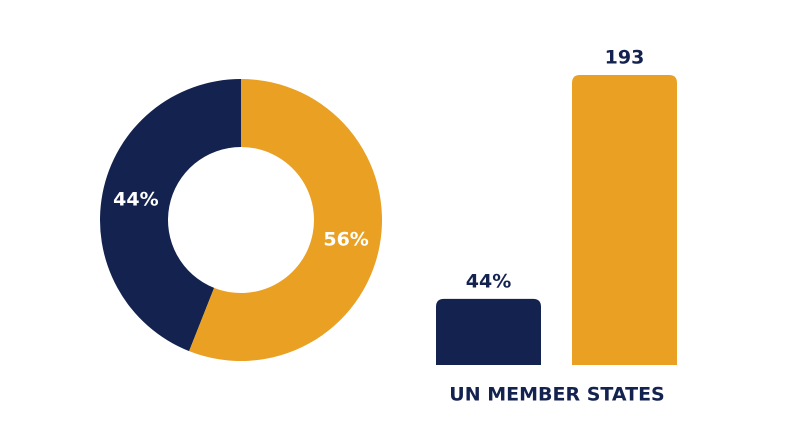 The image size is (800, 447). What do you see at coordinates (488, 281) in the screenshot?
I see `bar-value-label: 44%` at bounding box center [488, 281].